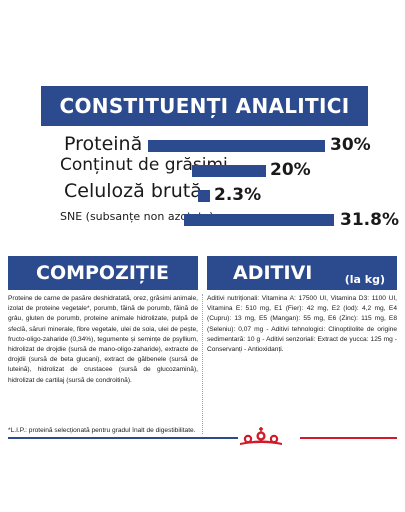 The height and width of the screenshot is (512, 405). Describe the element at coordinates (364, 279) in the screenshot. I see `aditivi-unit: (la kg)` at that location.